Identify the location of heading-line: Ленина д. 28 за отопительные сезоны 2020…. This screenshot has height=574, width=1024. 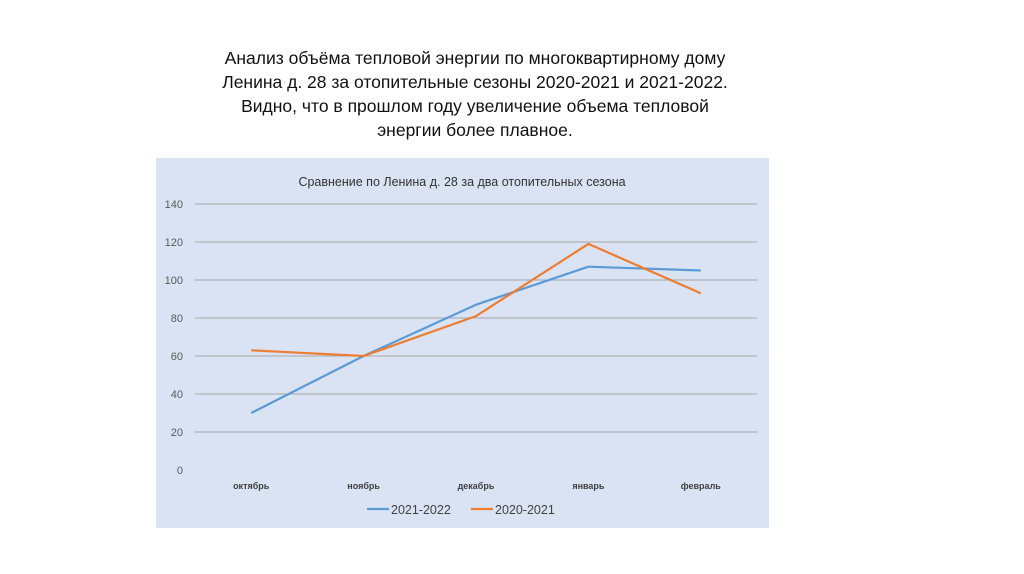
(475, 82).